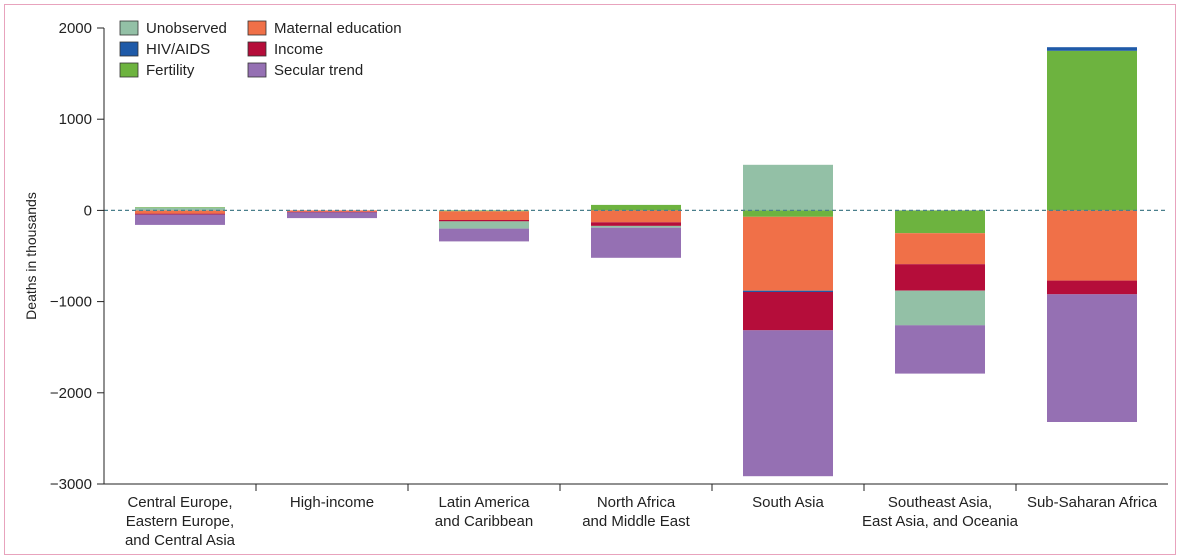  What do you see at coordinates (338, 28) in the screenshot?
I see `legend-label: Maternal education` at bounding box center [338, 28].